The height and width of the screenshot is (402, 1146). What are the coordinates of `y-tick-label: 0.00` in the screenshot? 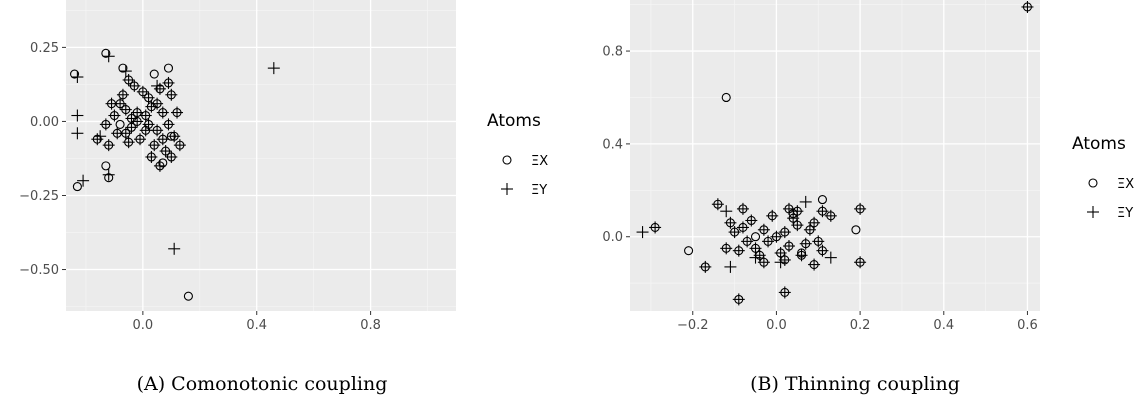 It's located at (44, 122).